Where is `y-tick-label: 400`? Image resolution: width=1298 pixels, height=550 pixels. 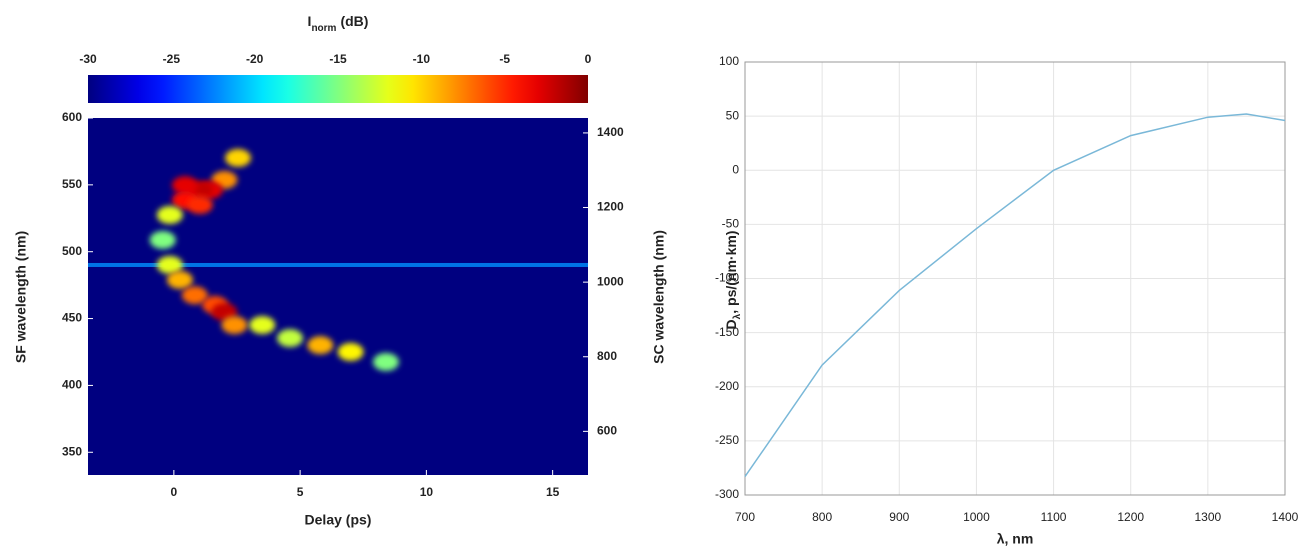
y-tick-label: 400 is located at coordinates (72, 385).